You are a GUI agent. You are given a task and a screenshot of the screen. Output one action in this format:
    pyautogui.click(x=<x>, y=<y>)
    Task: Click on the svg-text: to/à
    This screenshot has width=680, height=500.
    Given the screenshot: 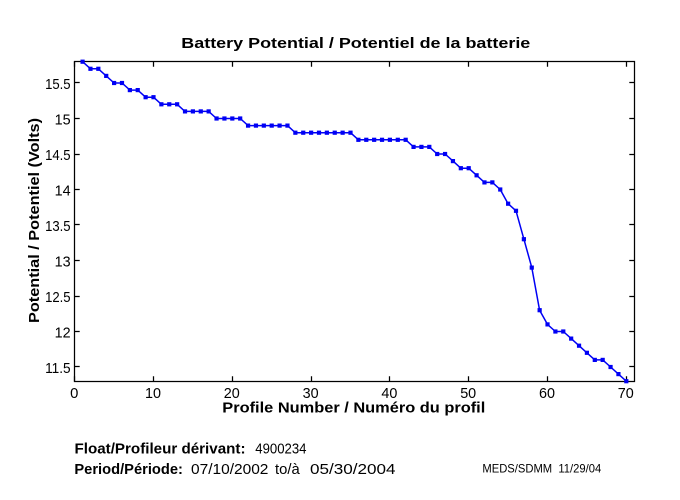 What is the action you would take?
    pyautogui.click(x=288, y=470)
    